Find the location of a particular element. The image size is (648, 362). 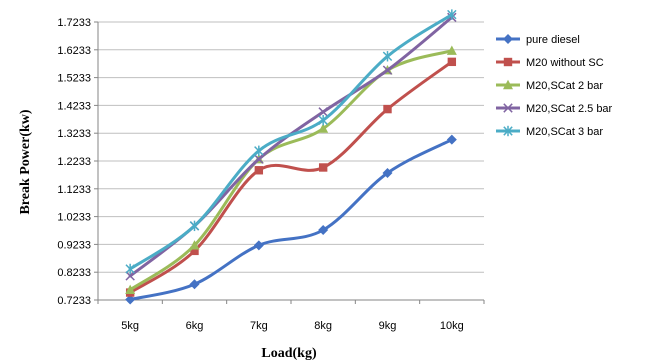

y-tick-label: 0.7233 is located at coordinates (74, 301).